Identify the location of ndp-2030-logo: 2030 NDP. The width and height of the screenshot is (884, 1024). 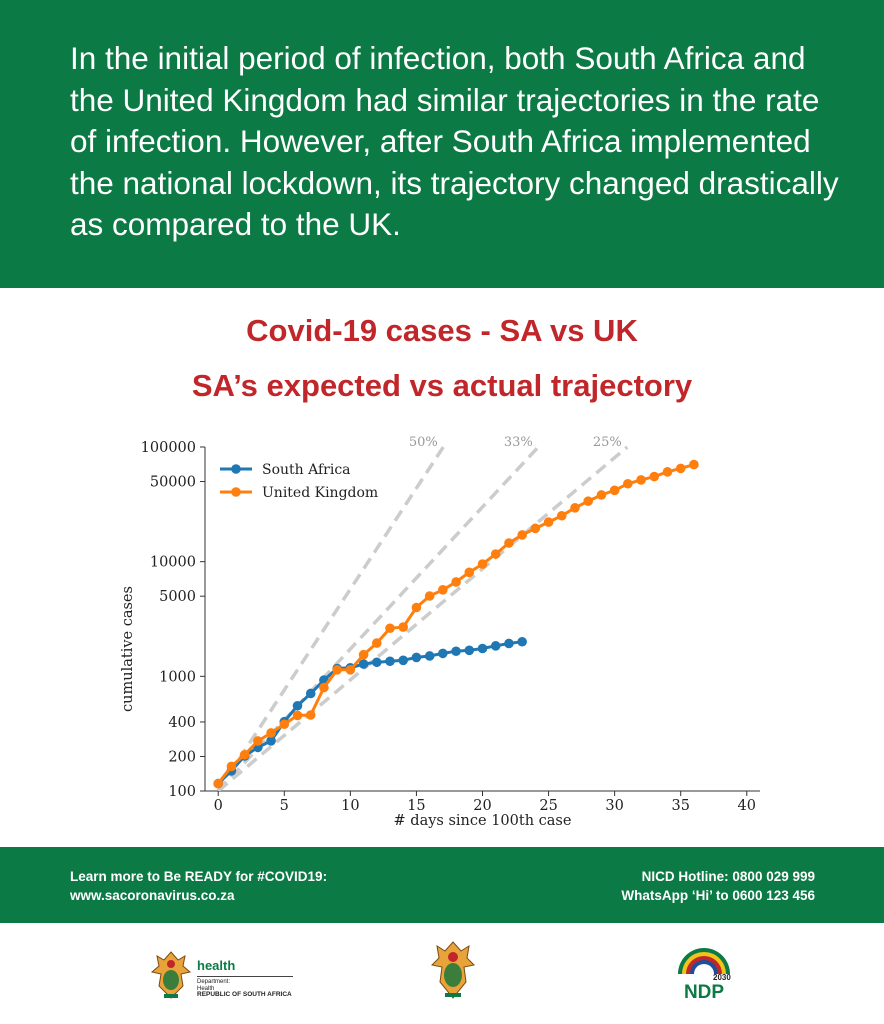
(704, 975).